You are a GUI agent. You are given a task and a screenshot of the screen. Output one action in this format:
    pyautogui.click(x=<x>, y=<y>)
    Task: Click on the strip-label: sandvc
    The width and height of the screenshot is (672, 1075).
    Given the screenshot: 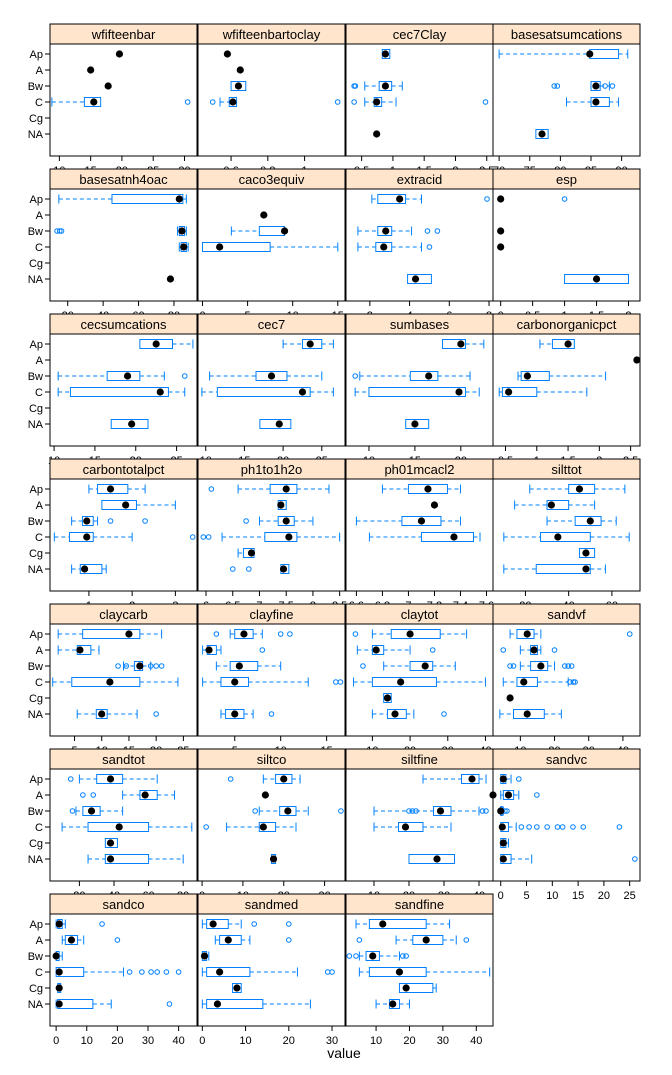 What is the action you would take?
    pyautogui.click(x=567, y=759)
    